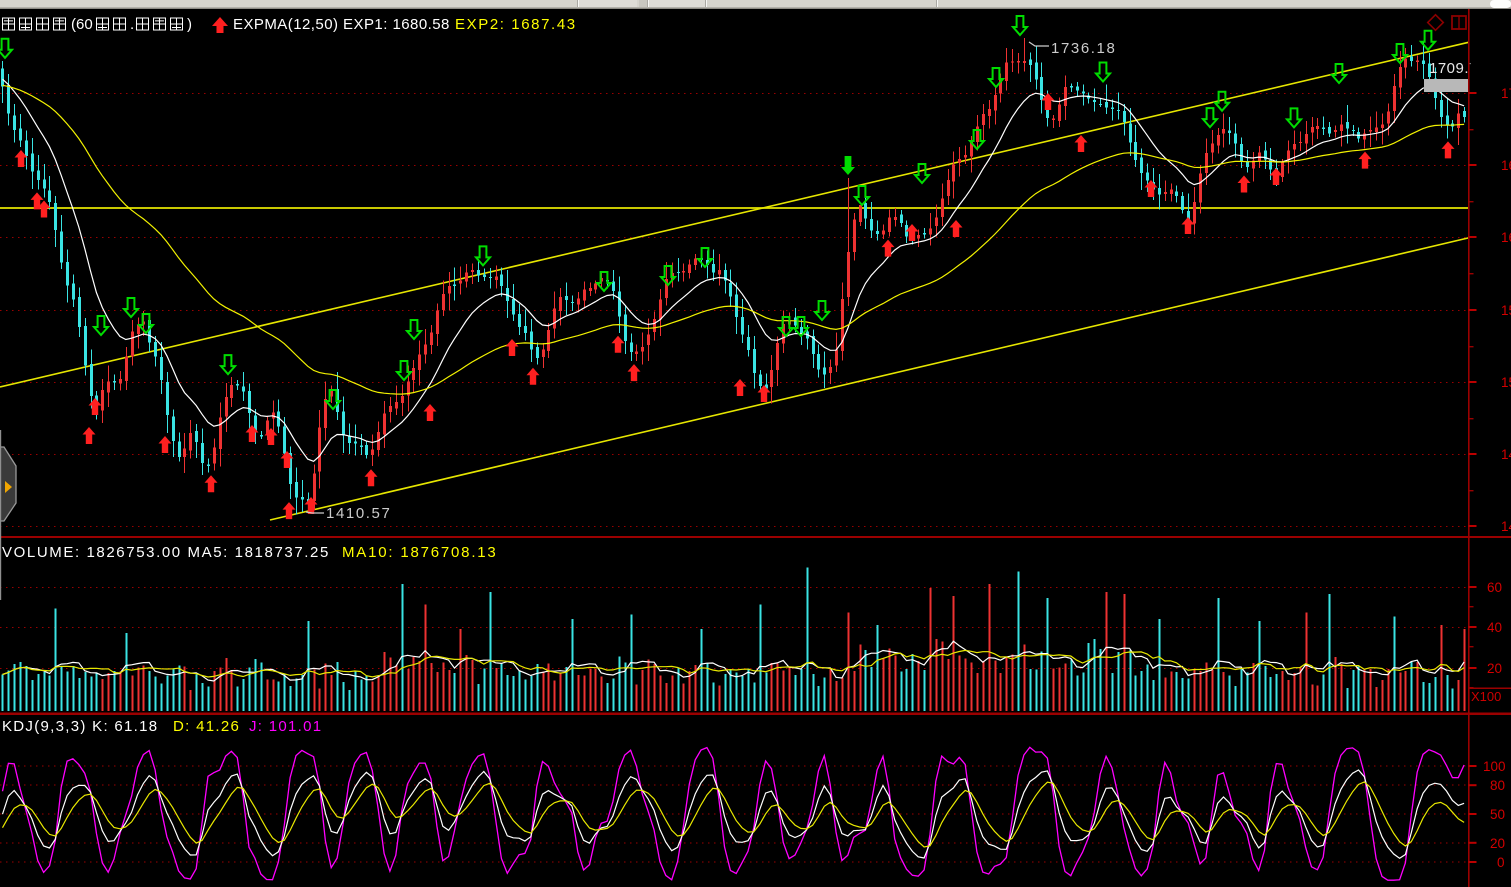 The height and width of the screenshot is (887, 1511). What do you see at coordinates (1506, 526) in the screenshot?
I see `svg-text: 1400` at bounding box center [1506, 526].